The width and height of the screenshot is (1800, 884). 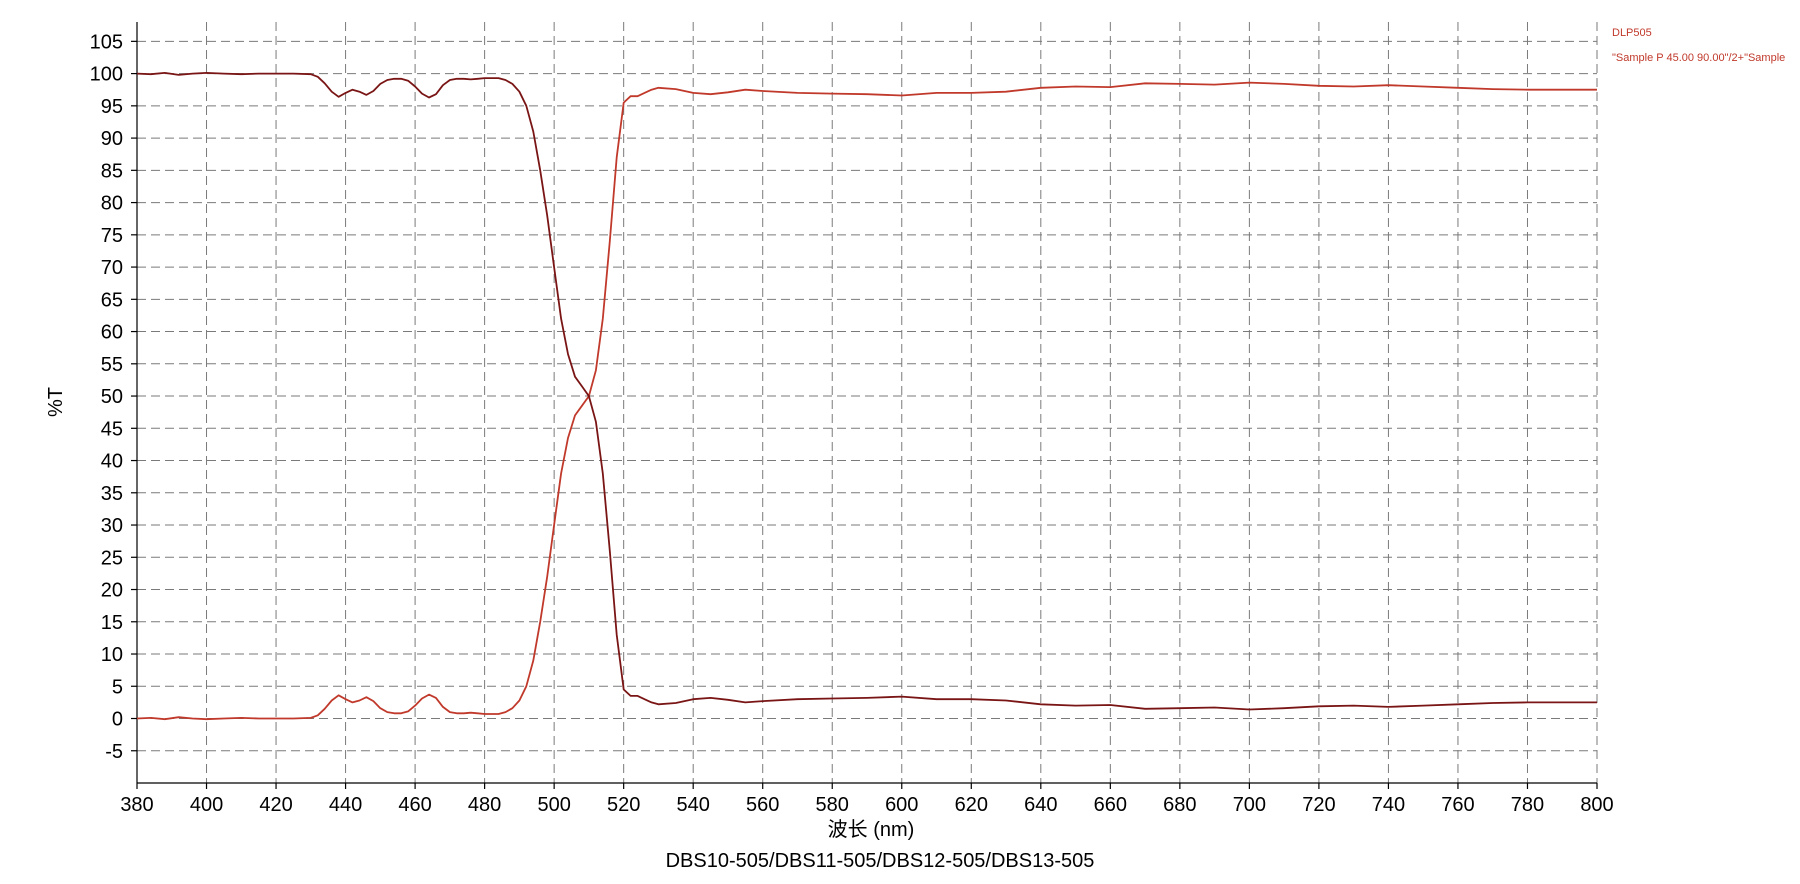 I want to click on x-tick-label: 380, so click(x=136, y=805).